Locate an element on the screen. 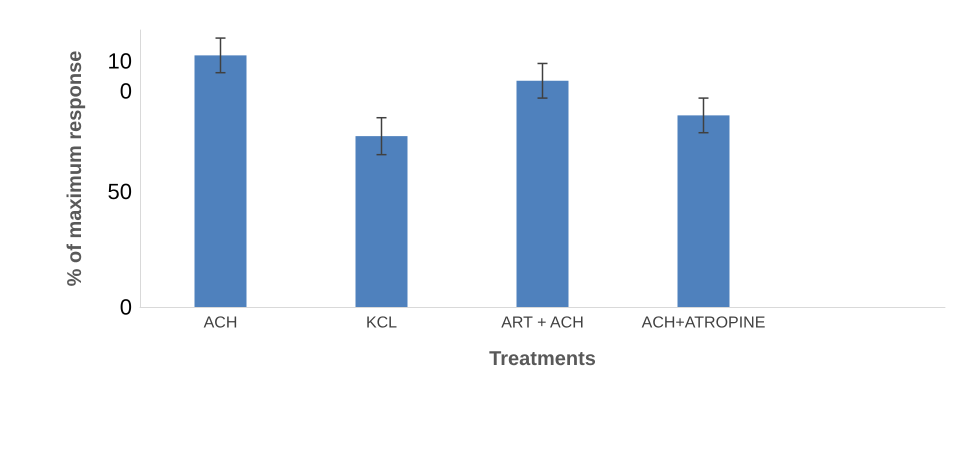  y-tick-label: 50 is located at coordinates (120, 191).